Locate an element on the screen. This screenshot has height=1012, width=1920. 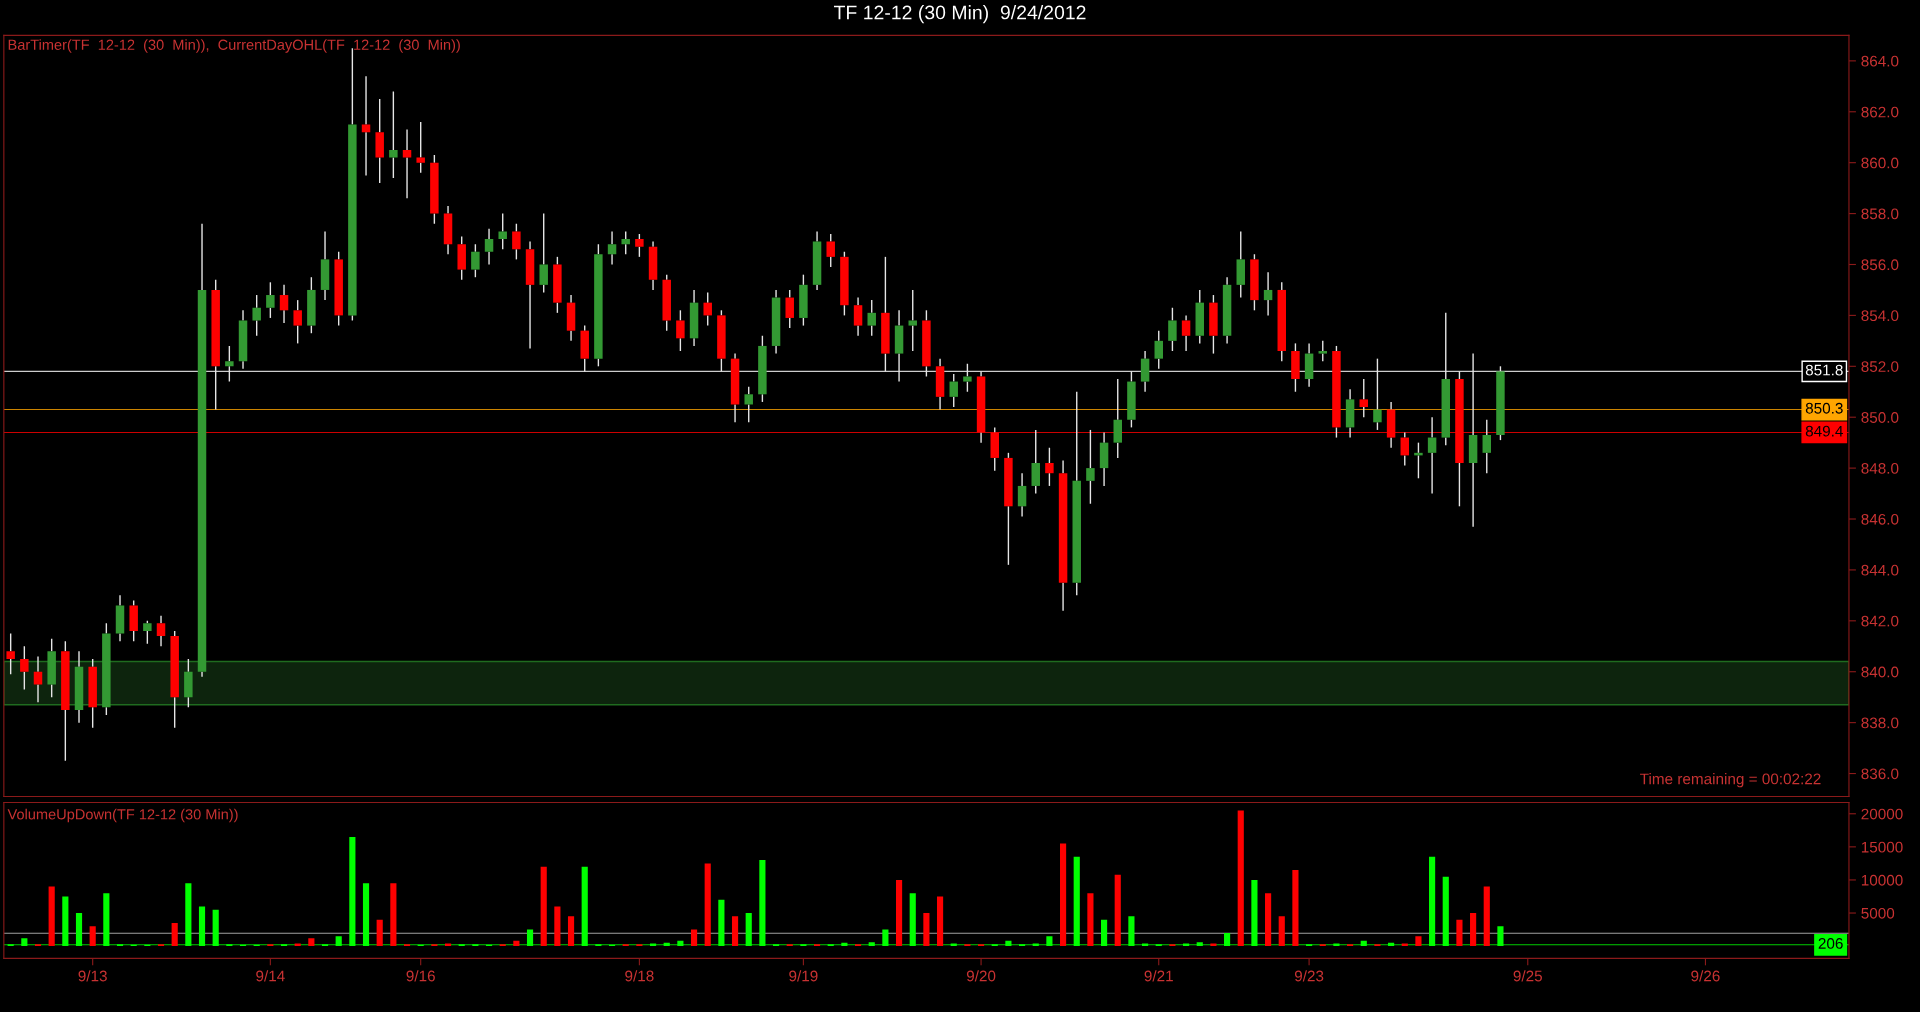
y-tick-label: 864.0 is located at coordinates (1880, 61).